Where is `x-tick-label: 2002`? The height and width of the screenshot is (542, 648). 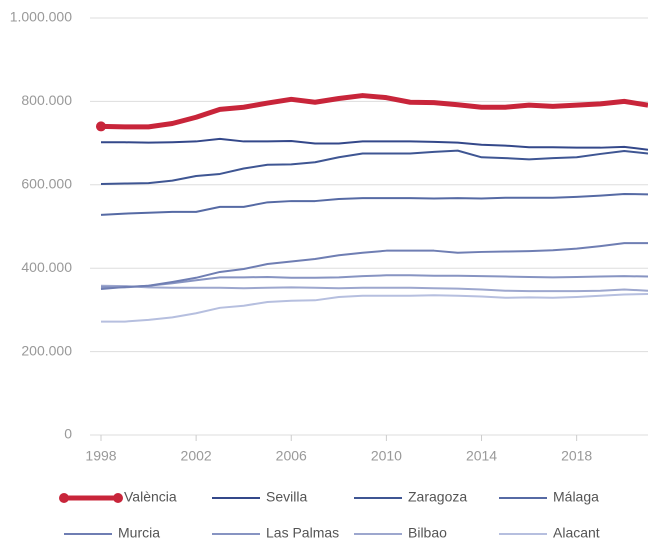
x-tick-label: 2002 is located at coordinates (196, 456).